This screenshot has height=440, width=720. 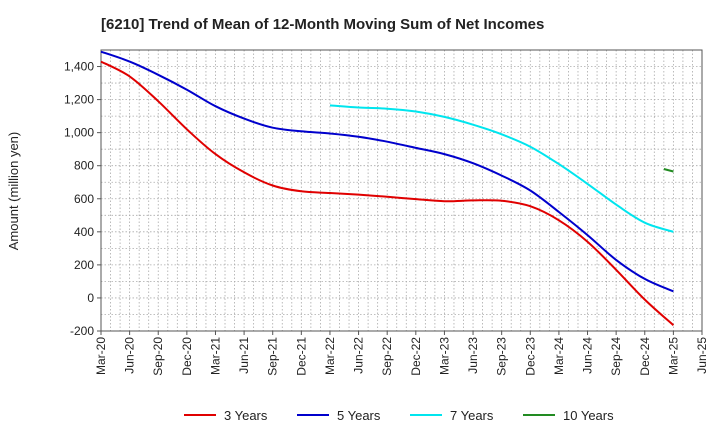 I want to click on y-tick-label: 400, so click(x=84, y=232).